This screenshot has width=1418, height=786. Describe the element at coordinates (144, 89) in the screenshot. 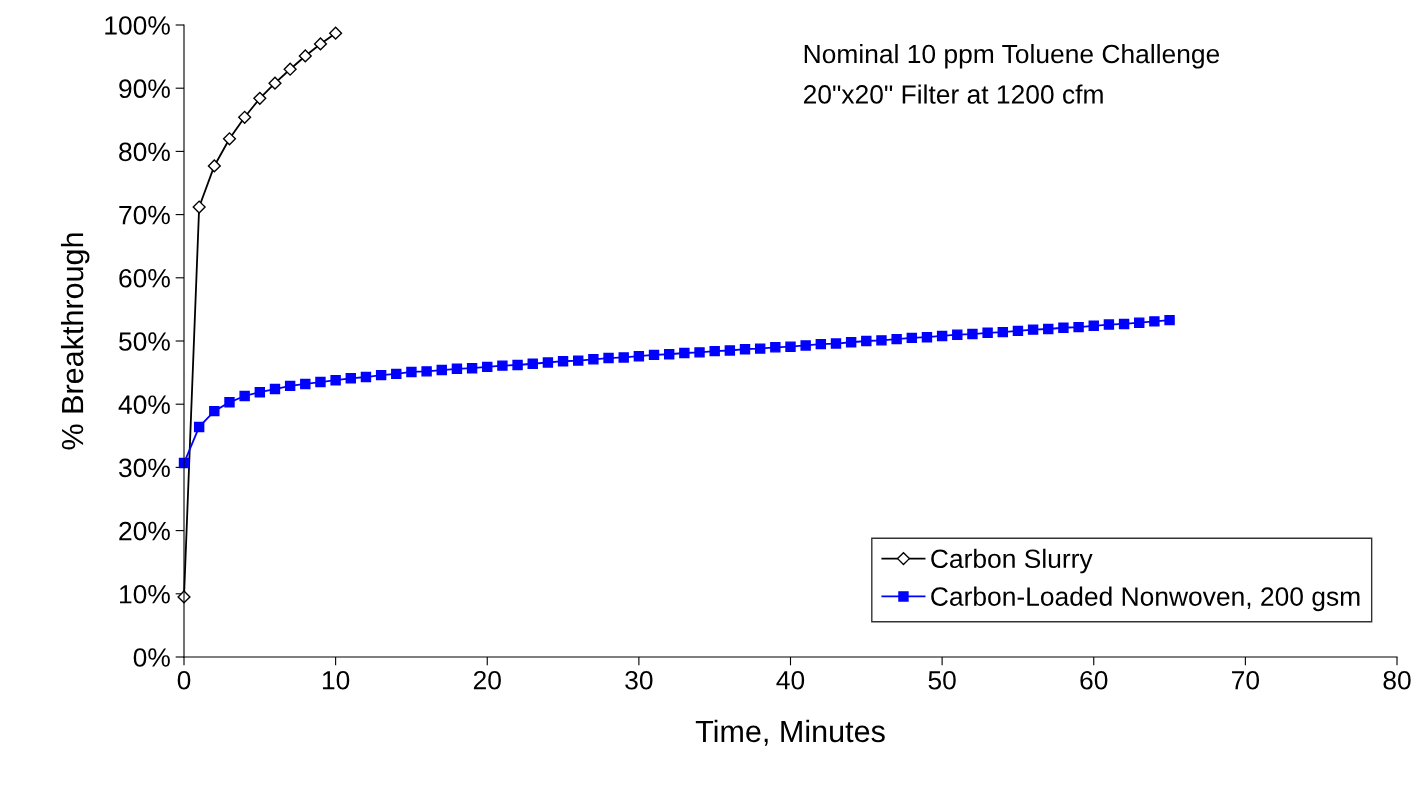

I see `y-tick-label: 90%` at that location.